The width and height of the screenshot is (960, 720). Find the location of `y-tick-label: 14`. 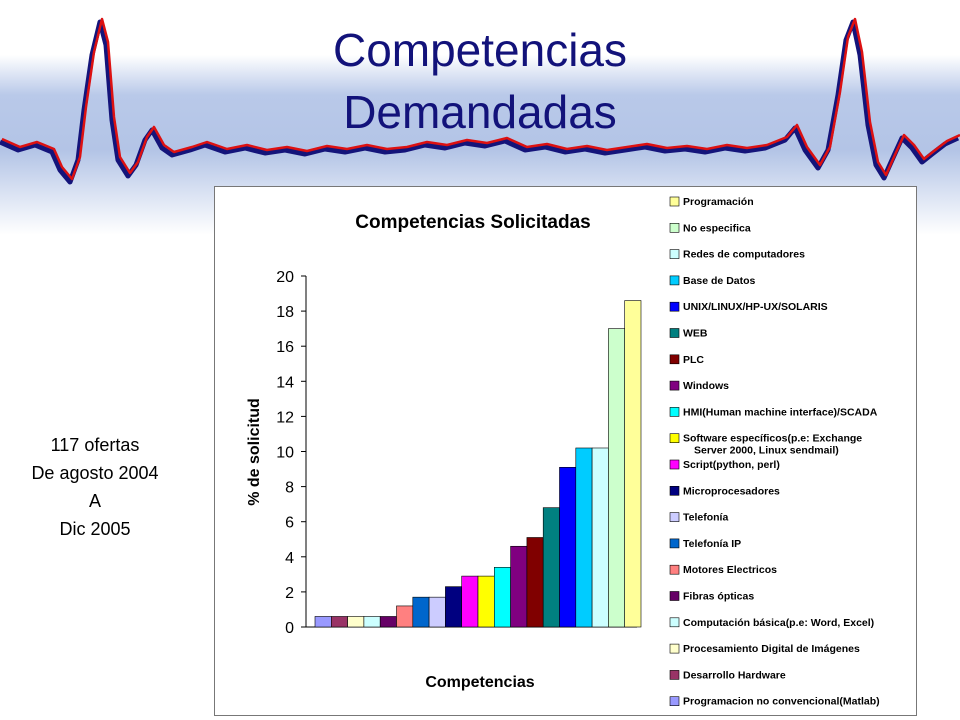

y-tick-label: 14 is located at coordinates (285, 382).